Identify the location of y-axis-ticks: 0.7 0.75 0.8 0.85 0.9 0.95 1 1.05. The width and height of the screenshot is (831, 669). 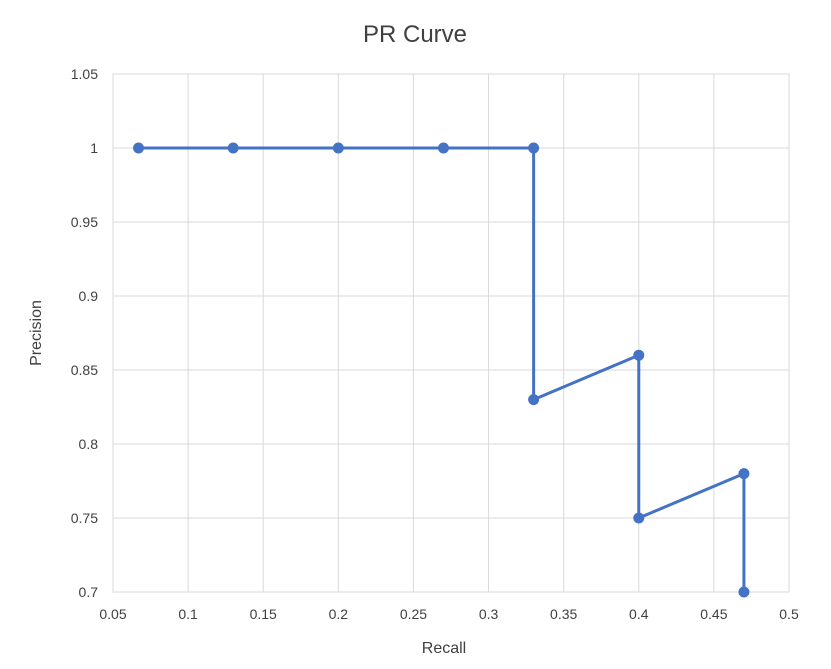
(84, 333).